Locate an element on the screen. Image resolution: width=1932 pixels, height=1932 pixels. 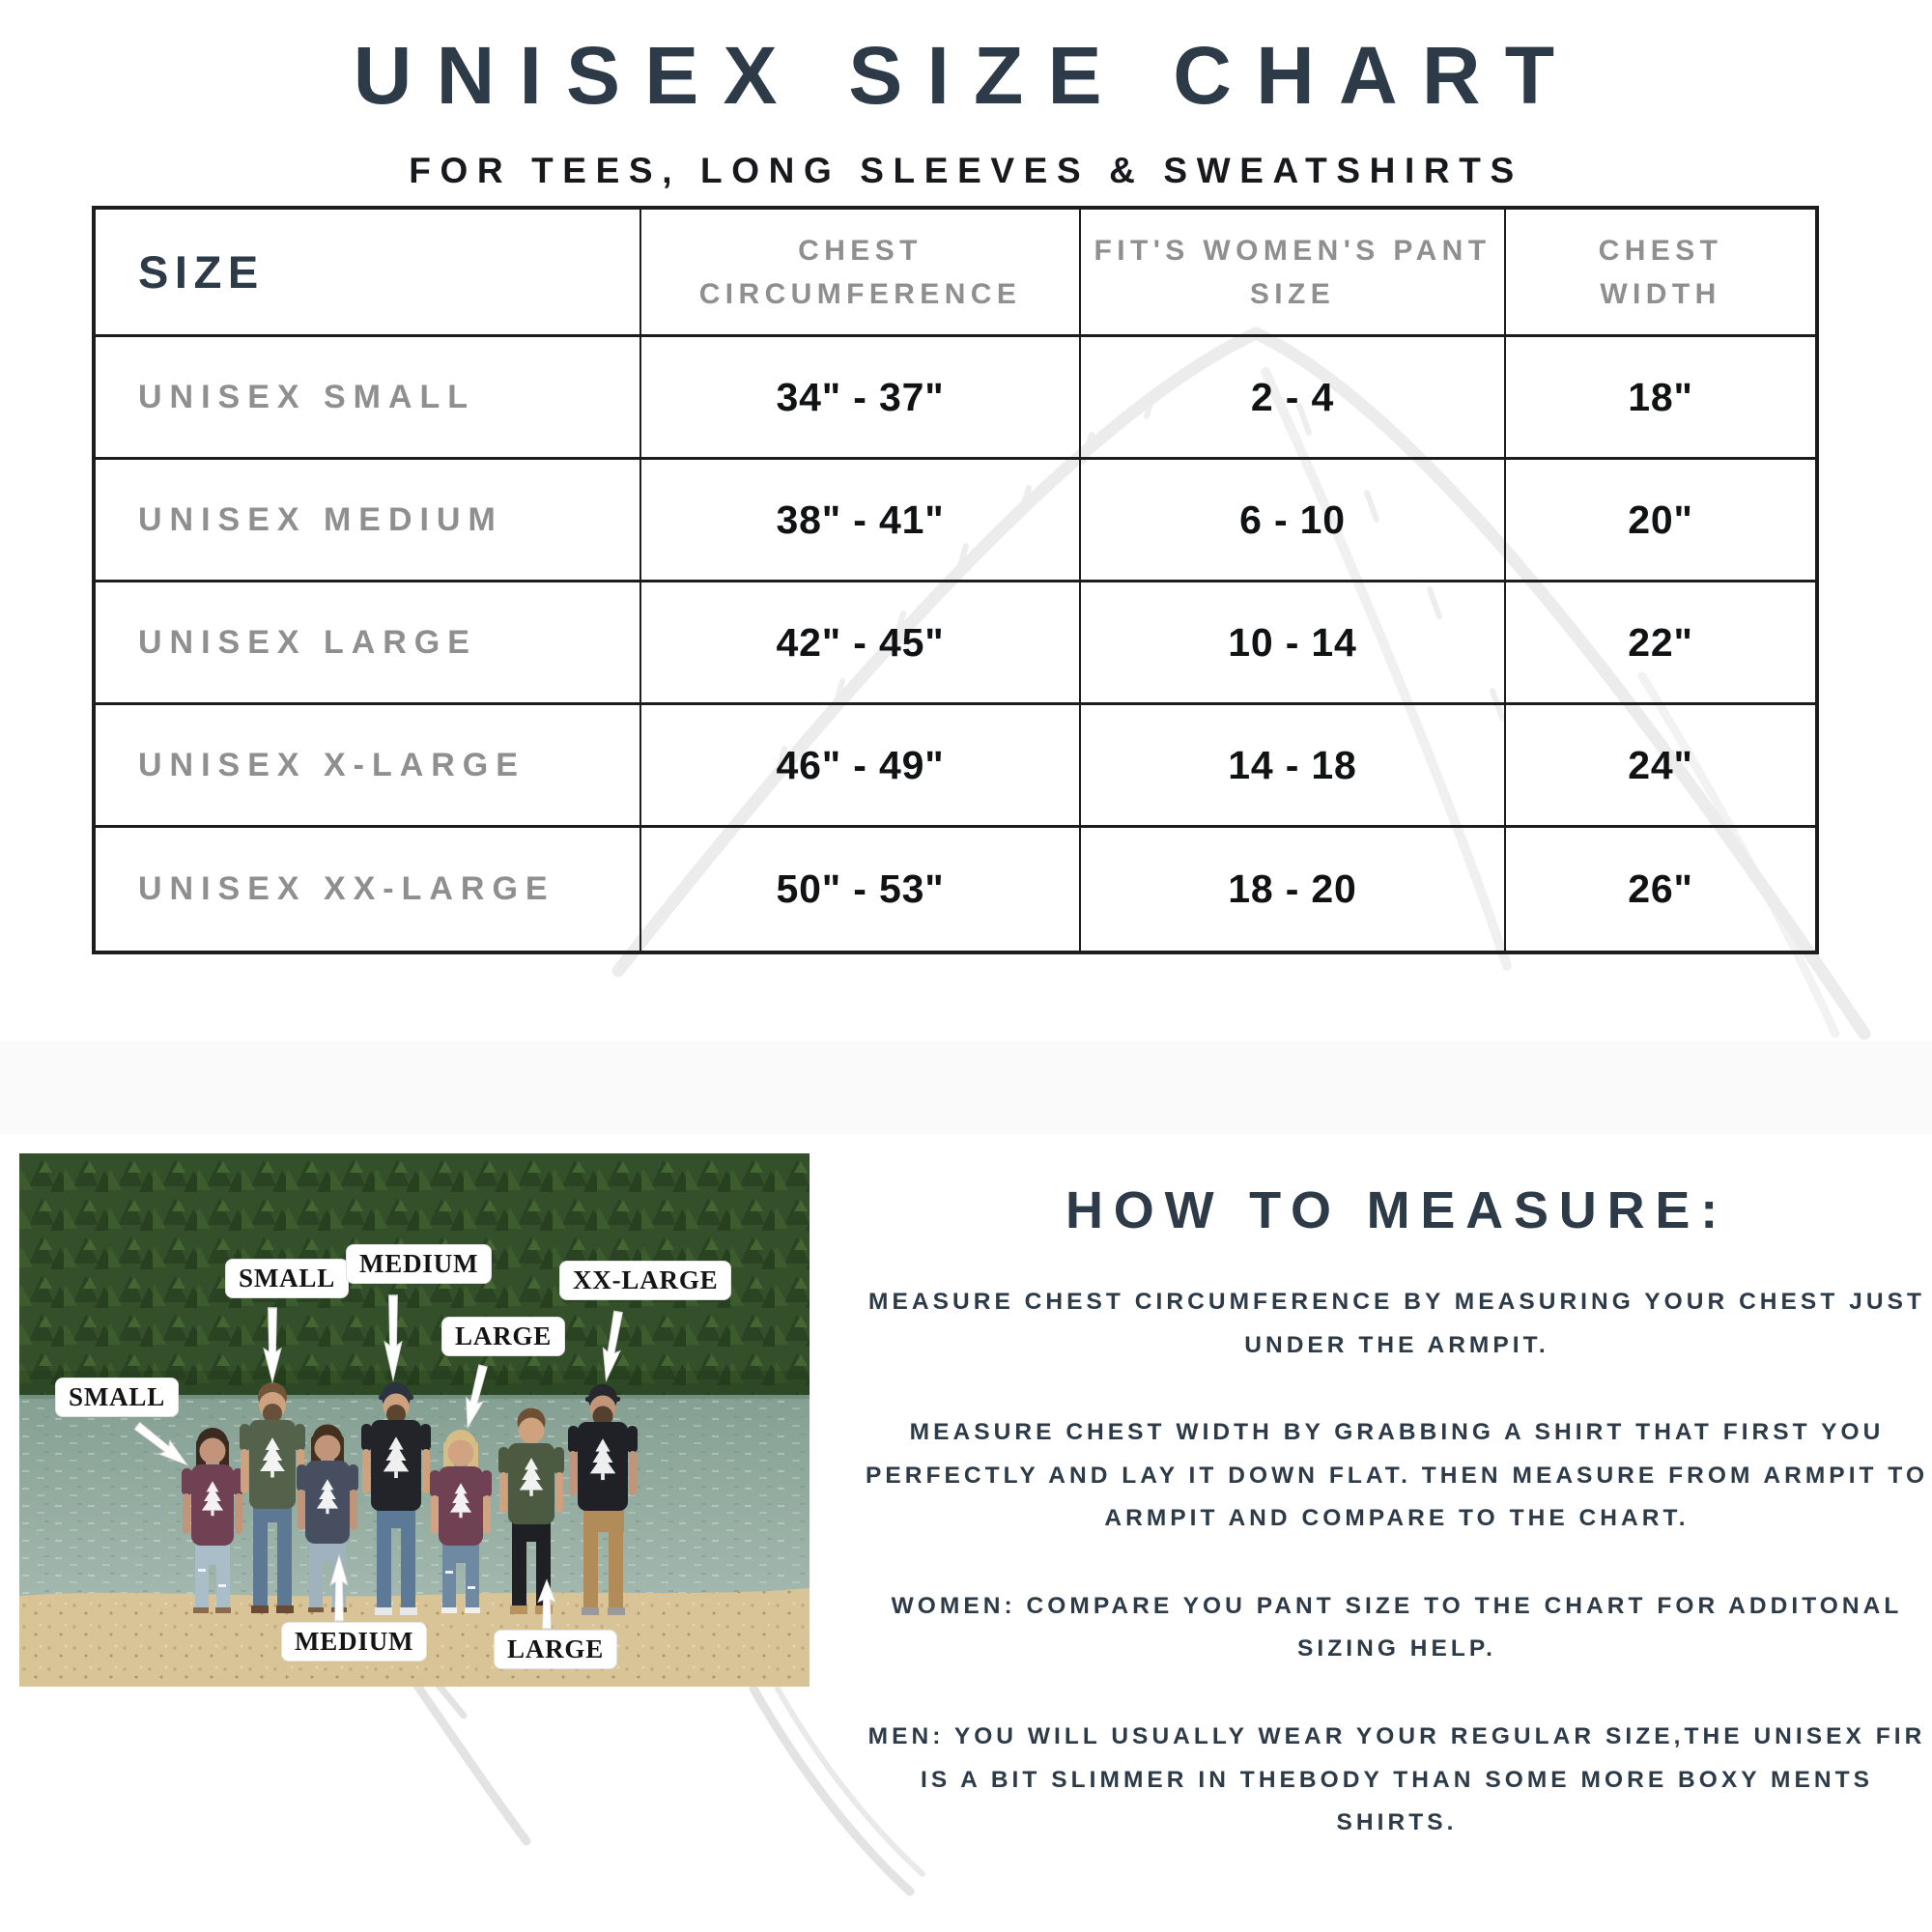
row-xlarge-size: UNISEX X-LARGE is located at coordinates (368, 766).